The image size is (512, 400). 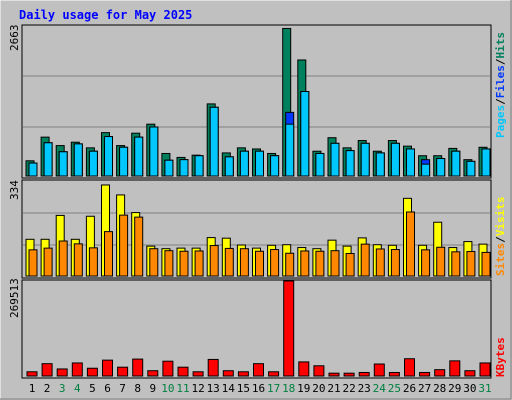 What do you see at coordinates (500, 217) in the screenshot?
I see `legend-visits: Visits` at bounding box center [500, 217].